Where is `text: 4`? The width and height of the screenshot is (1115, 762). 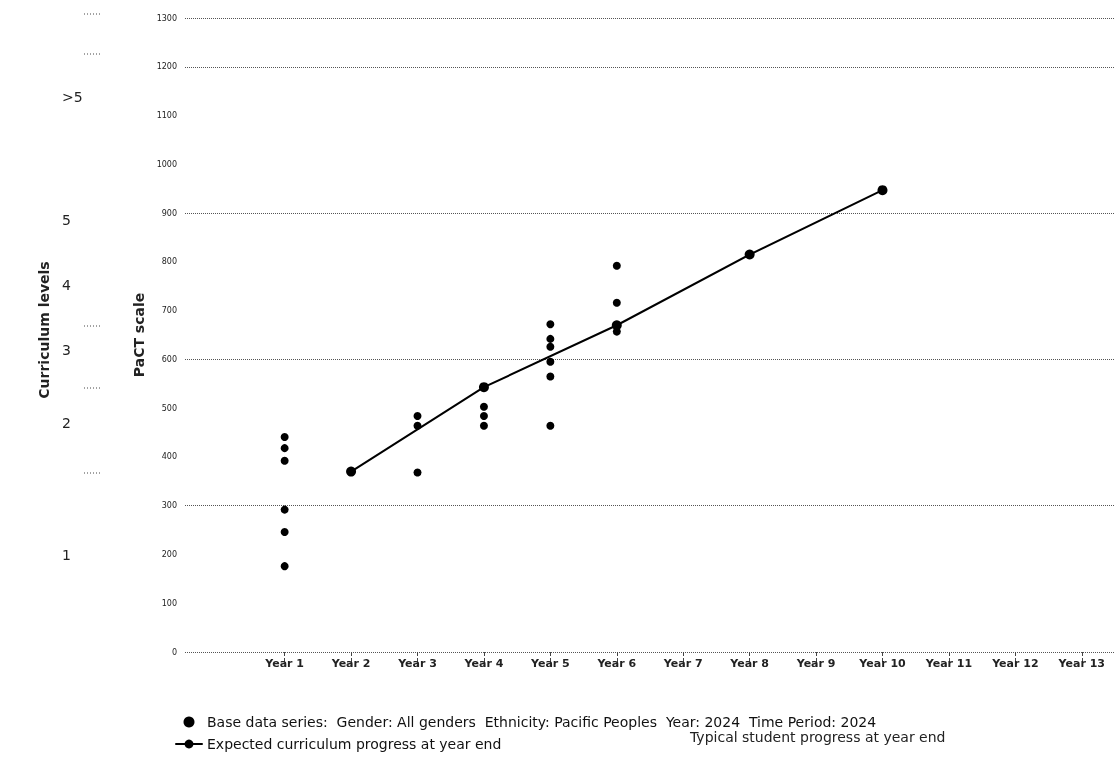
text: 4 is located at coordinates (66, 285).